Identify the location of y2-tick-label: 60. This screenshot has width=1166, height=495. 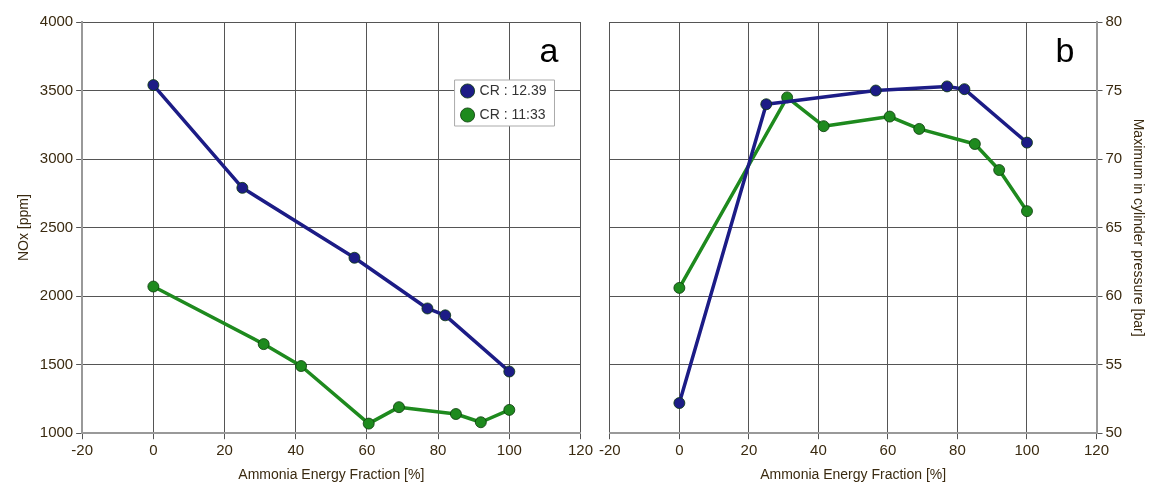
(1114, 295).